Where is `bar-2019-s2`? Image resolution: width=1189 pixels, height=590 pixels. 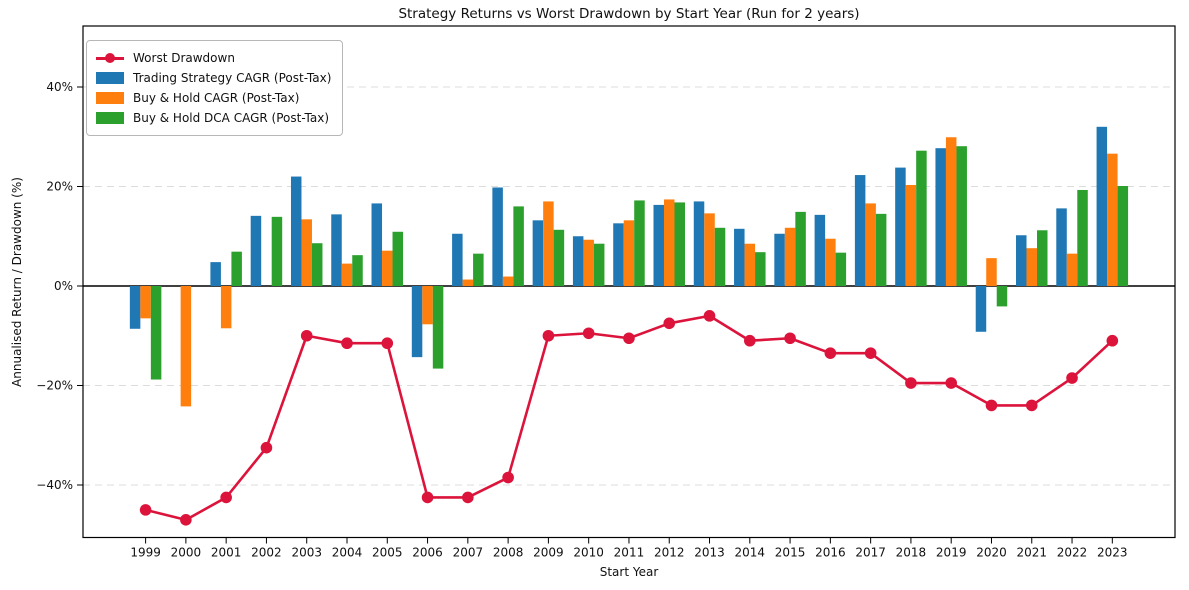
bar-2019-s2 is located at coordinates (961, 216).